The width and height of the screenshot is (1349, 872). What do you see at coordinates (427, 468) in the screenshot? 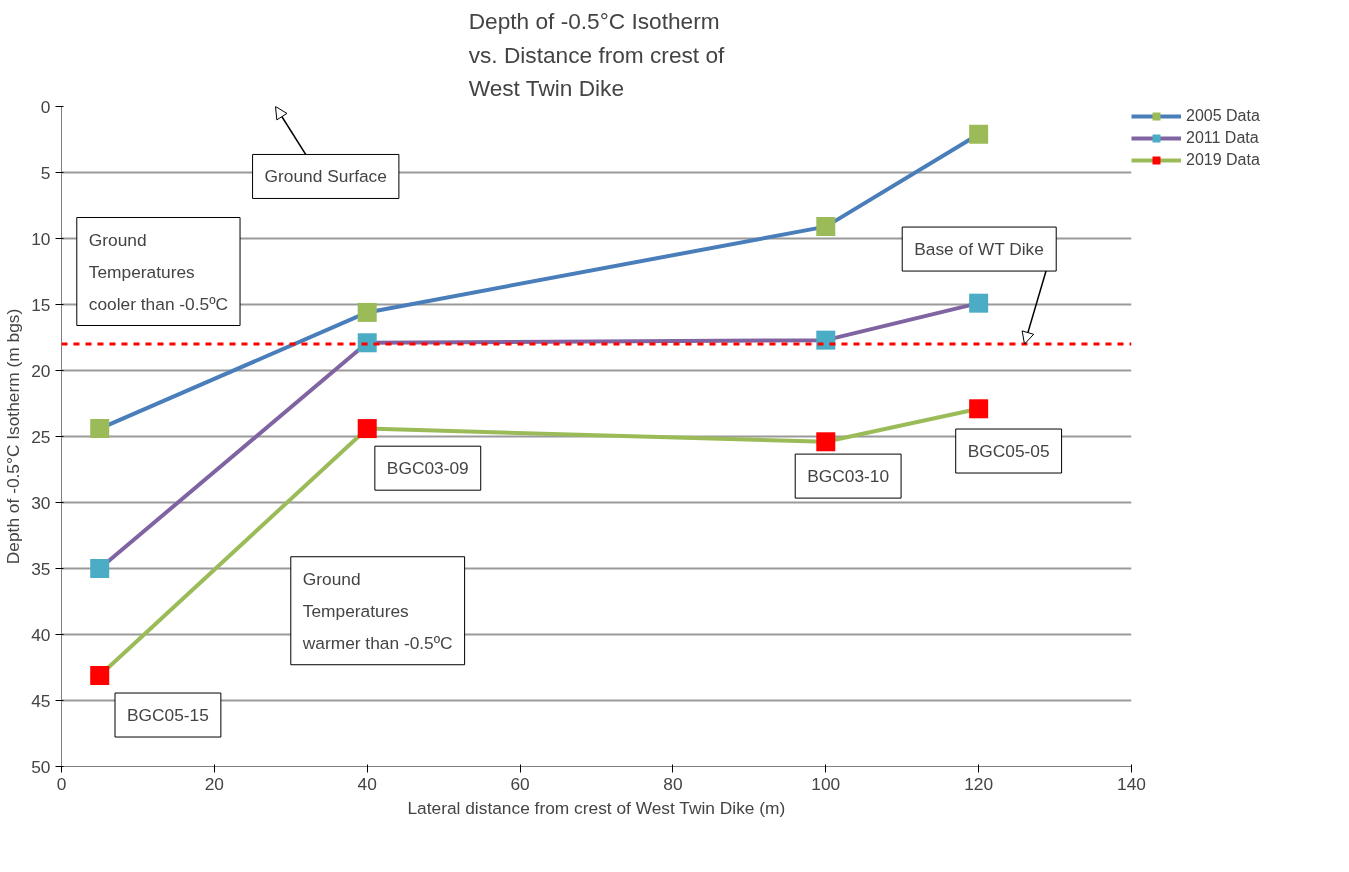
I see `annotation: BGC03-09` at bounding box center [427, 468].